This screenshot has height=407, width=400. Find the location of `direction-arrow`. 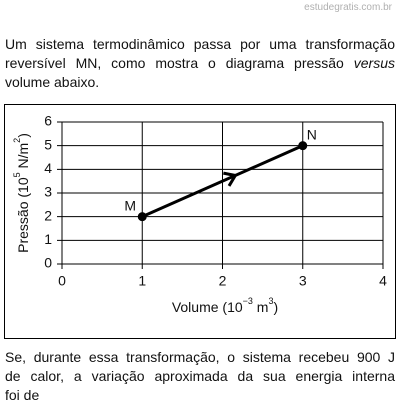

direction-arrow is located at coordinates (230, 179).